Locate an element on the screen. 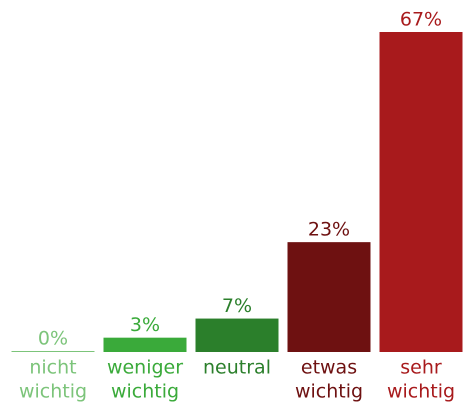 This screenshot has height=405, width=464. value-label: 7% is located at coordinates (237, 306).